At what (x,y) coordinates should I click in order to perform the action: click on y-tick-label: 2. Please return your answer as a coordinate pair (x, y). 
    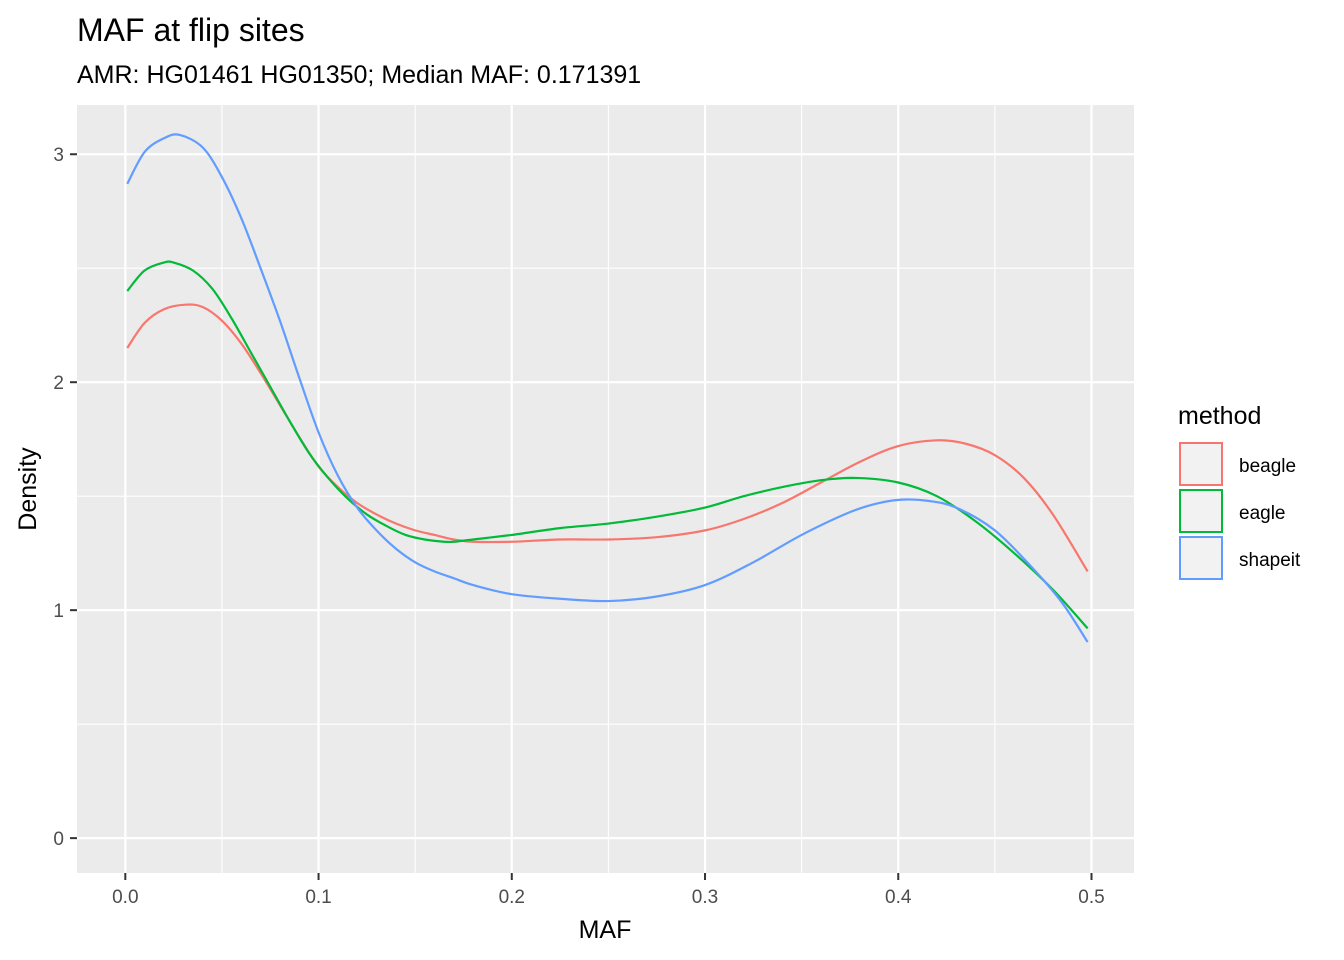
    Looking at the image, I should click on (58, 383).